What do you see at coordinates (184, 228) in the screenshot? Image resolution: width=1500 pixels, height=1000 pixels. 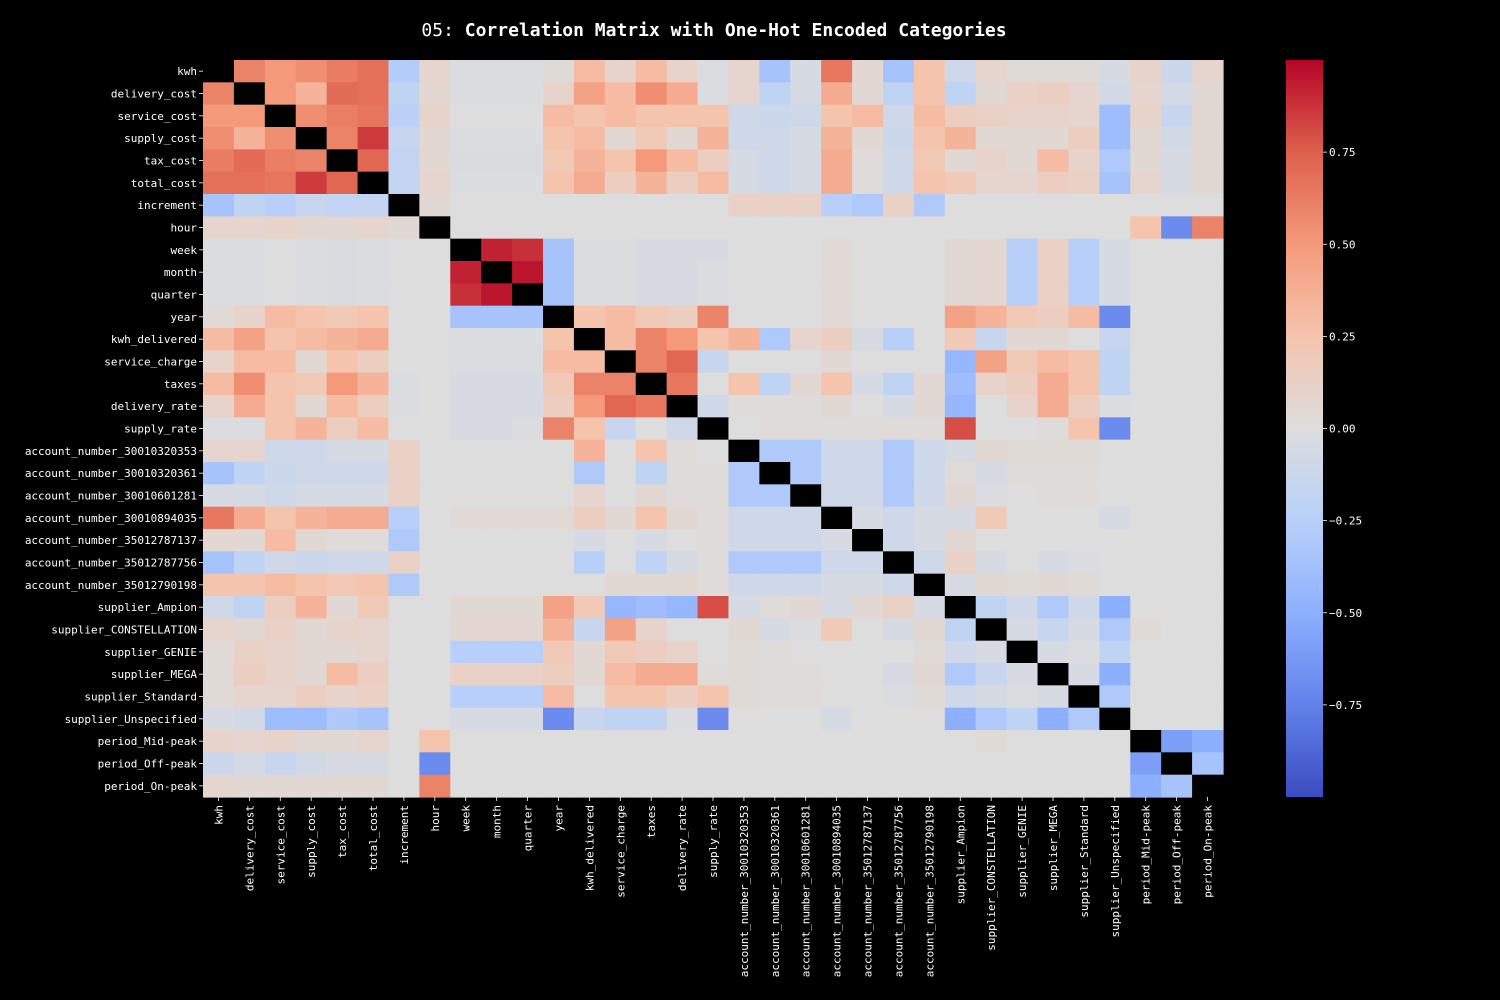 I see `row-label: hour` at bounding box center [184, 228].